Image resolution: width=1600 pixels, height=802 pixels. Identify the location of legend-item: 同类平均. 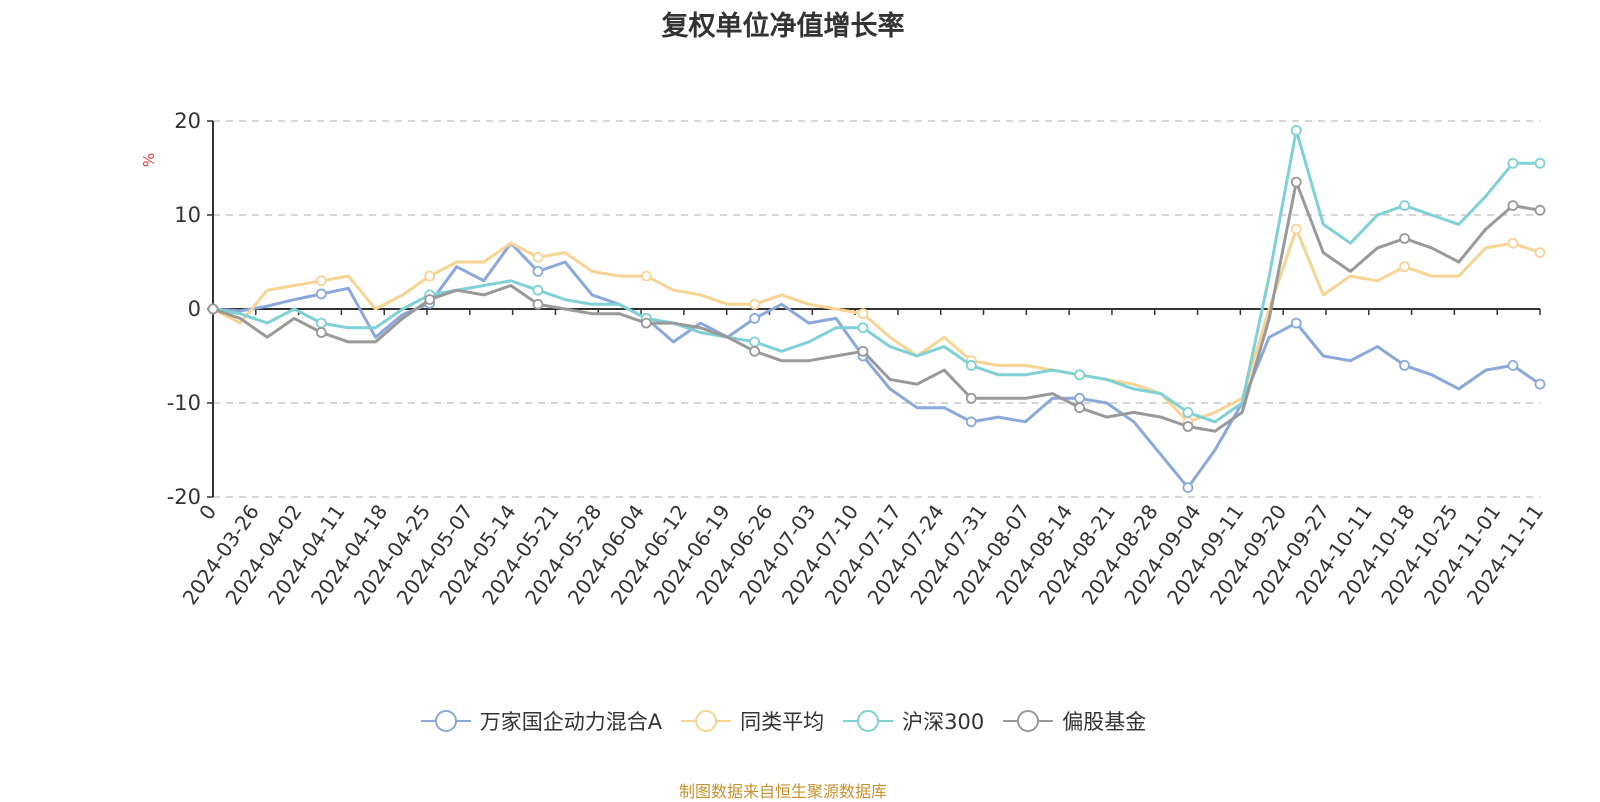
(752, 721).